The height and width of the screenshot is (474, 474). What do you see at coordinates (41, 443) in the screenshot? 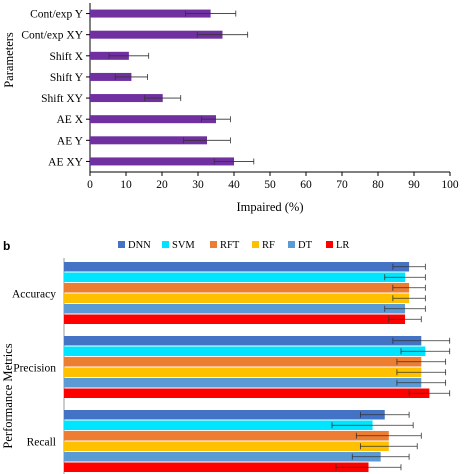
I see `chart-b-category-label: Recall` at bounding box center [41, 443].